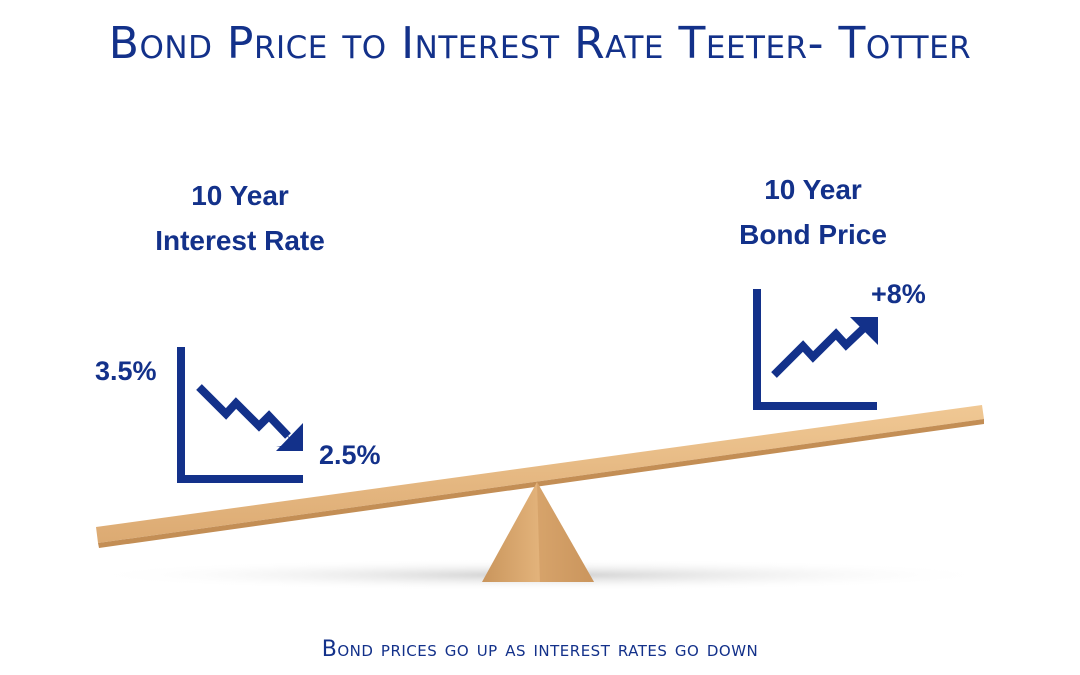 The height and width of the screenshot is (675, 1080). I want to click on left-heading-line2: Interest Rate, so click(240, 240).